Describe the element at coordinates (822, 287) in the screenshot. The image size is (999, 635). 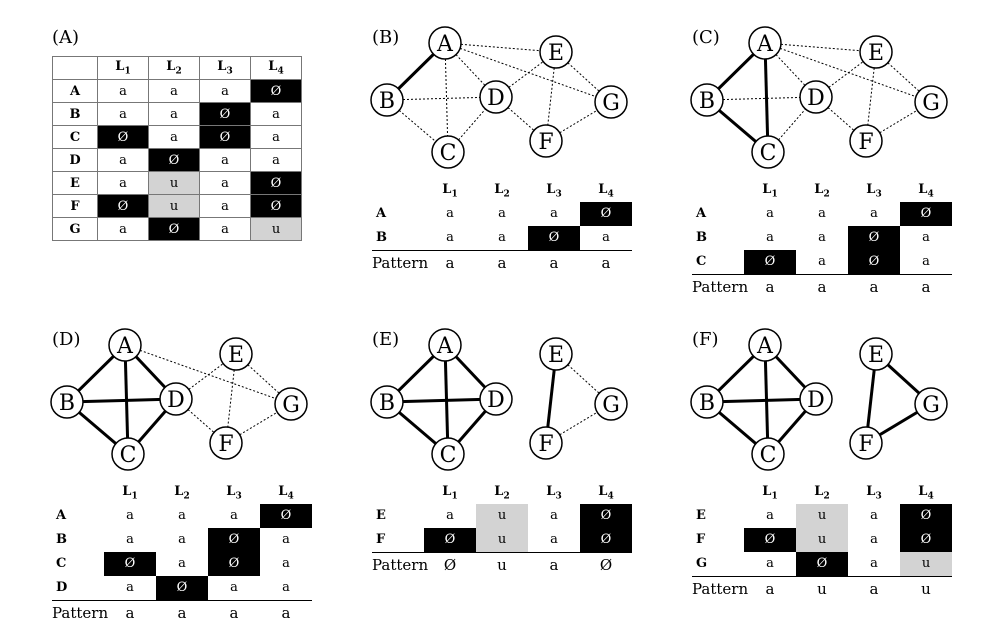
I see `pattern-row: Pattern a a a a` at that location.